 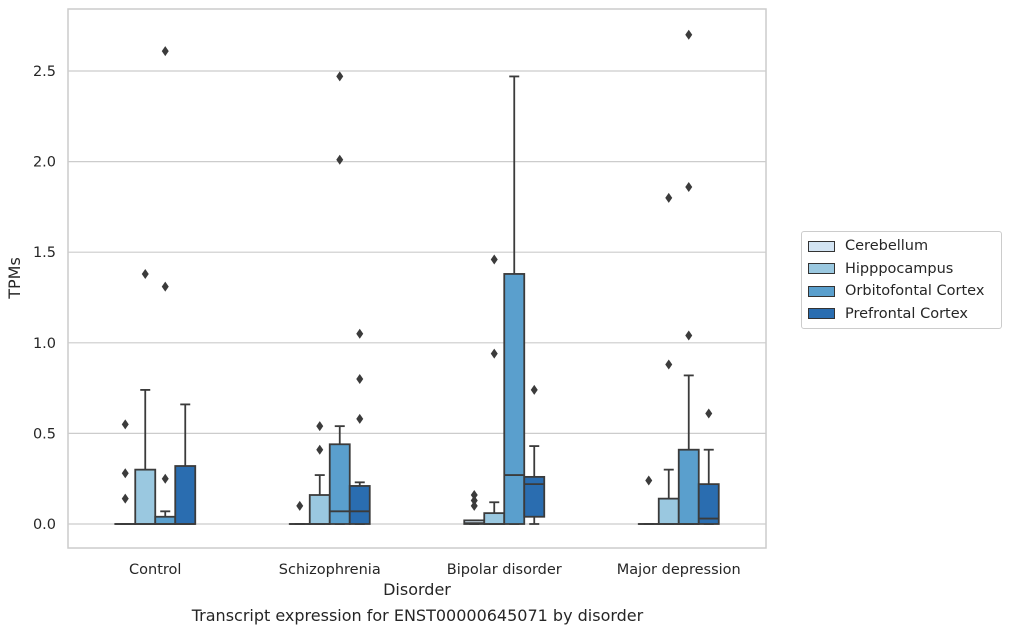 I want to click on x-tick-label: Bipolar disorder, so click(x=504, y=570).